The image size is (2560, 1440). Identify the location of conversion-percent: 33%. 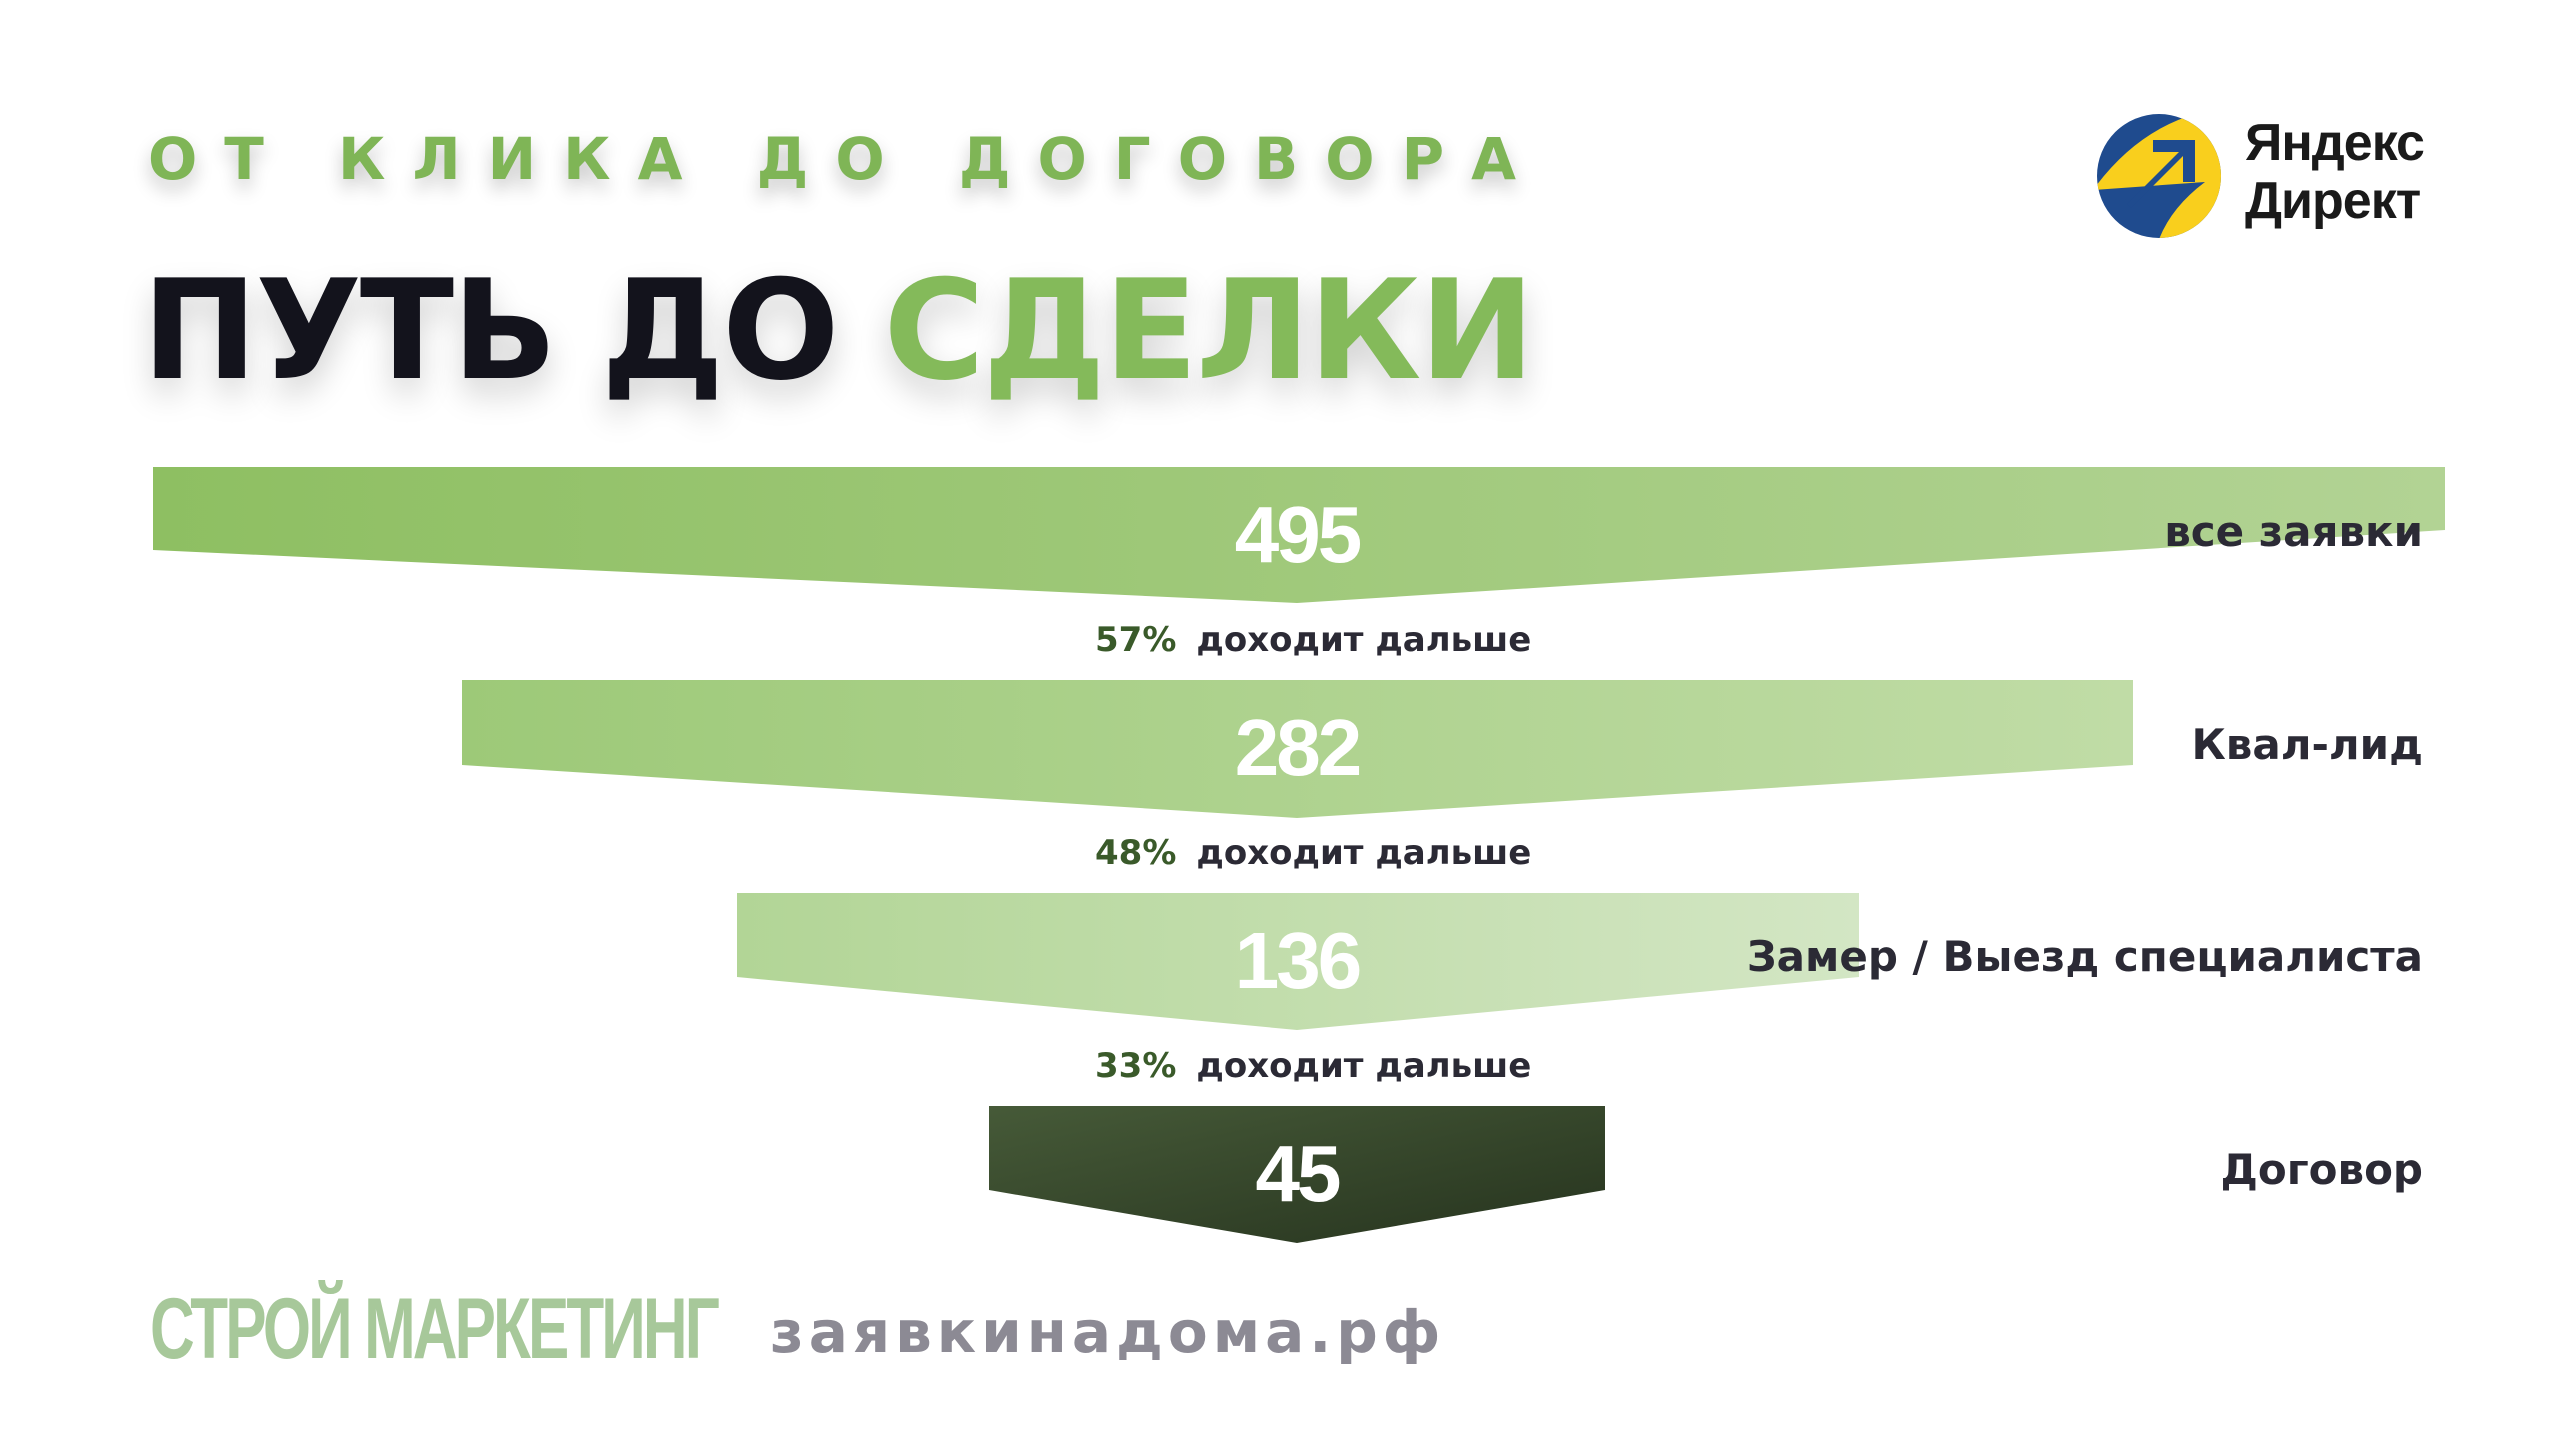
(1136, 1066).